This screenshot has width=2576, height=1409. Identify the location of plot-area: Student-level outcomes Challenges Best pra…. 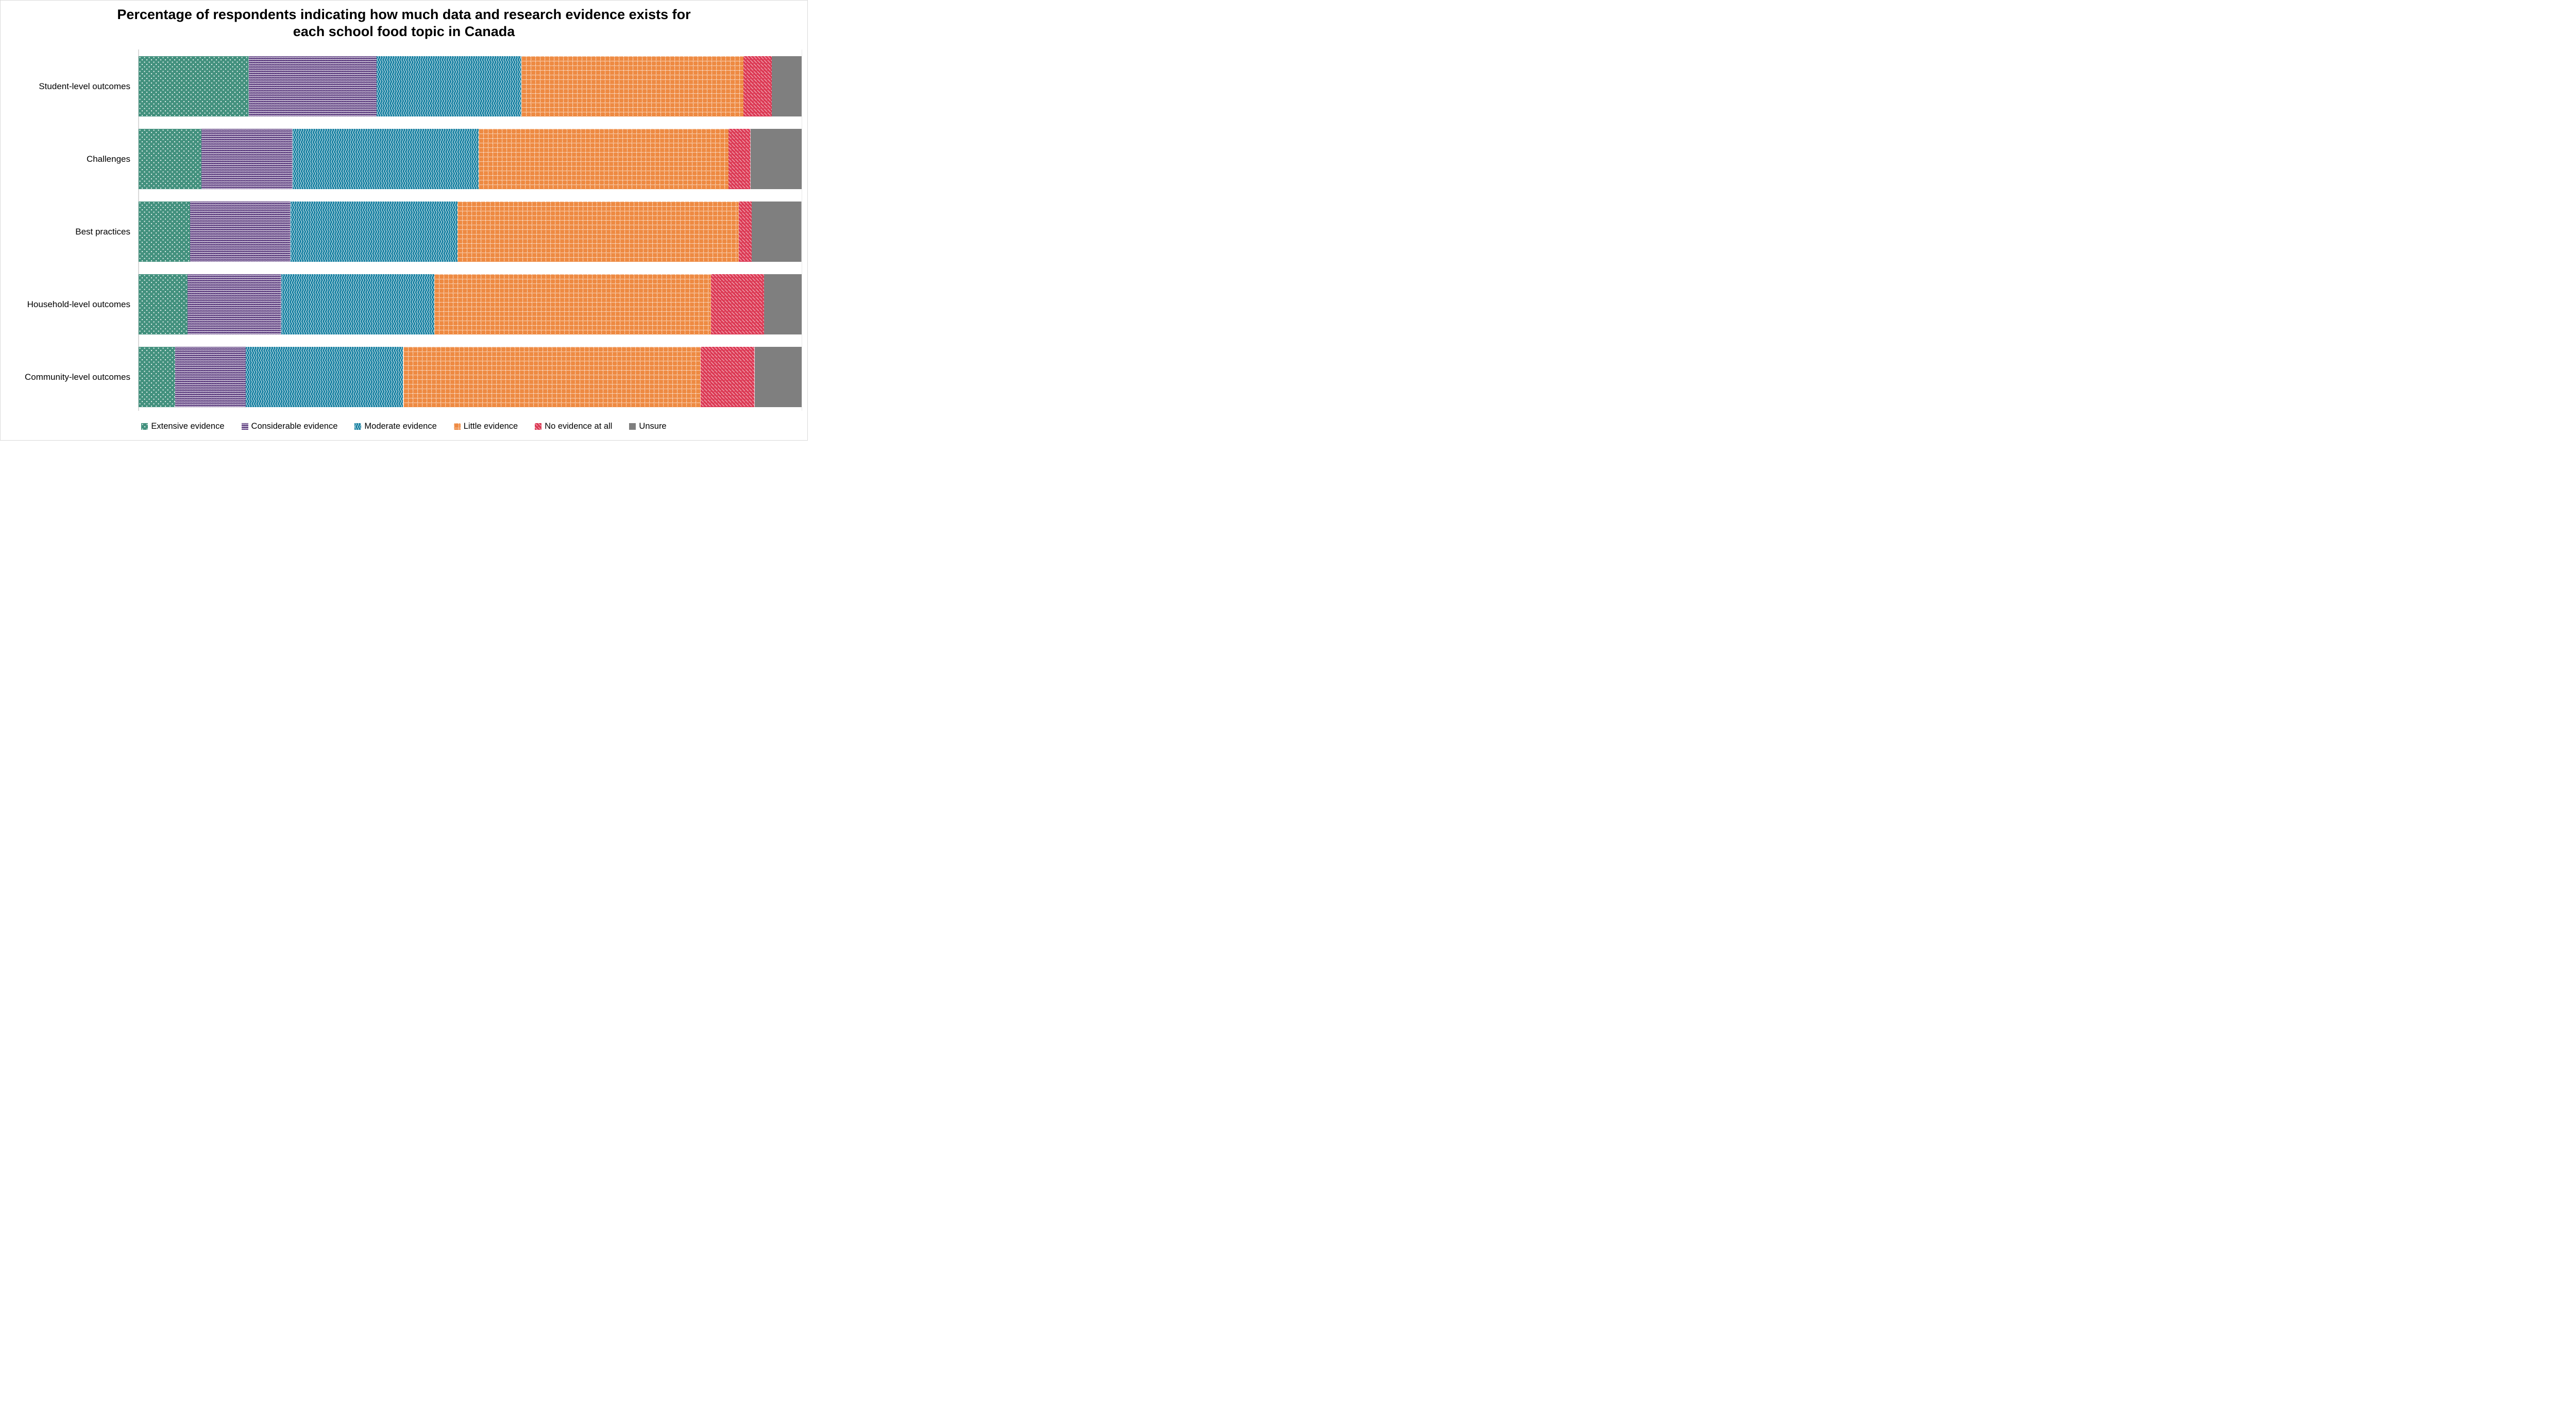
(401, 238).